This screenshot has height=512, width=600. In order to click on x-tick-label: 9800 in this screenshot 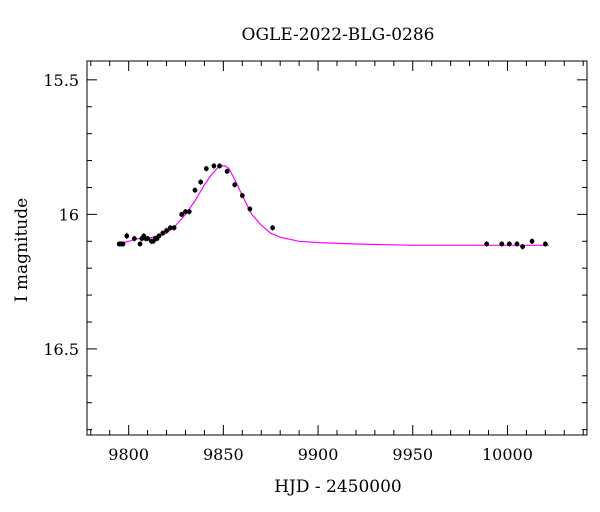, I will do `click(128, 454)`.